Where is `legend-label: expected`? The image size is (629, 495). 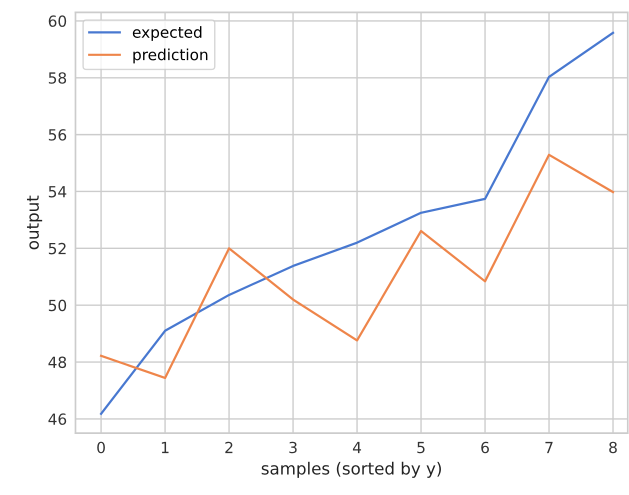 legend-label: expected is located at coordinates (167, 33).